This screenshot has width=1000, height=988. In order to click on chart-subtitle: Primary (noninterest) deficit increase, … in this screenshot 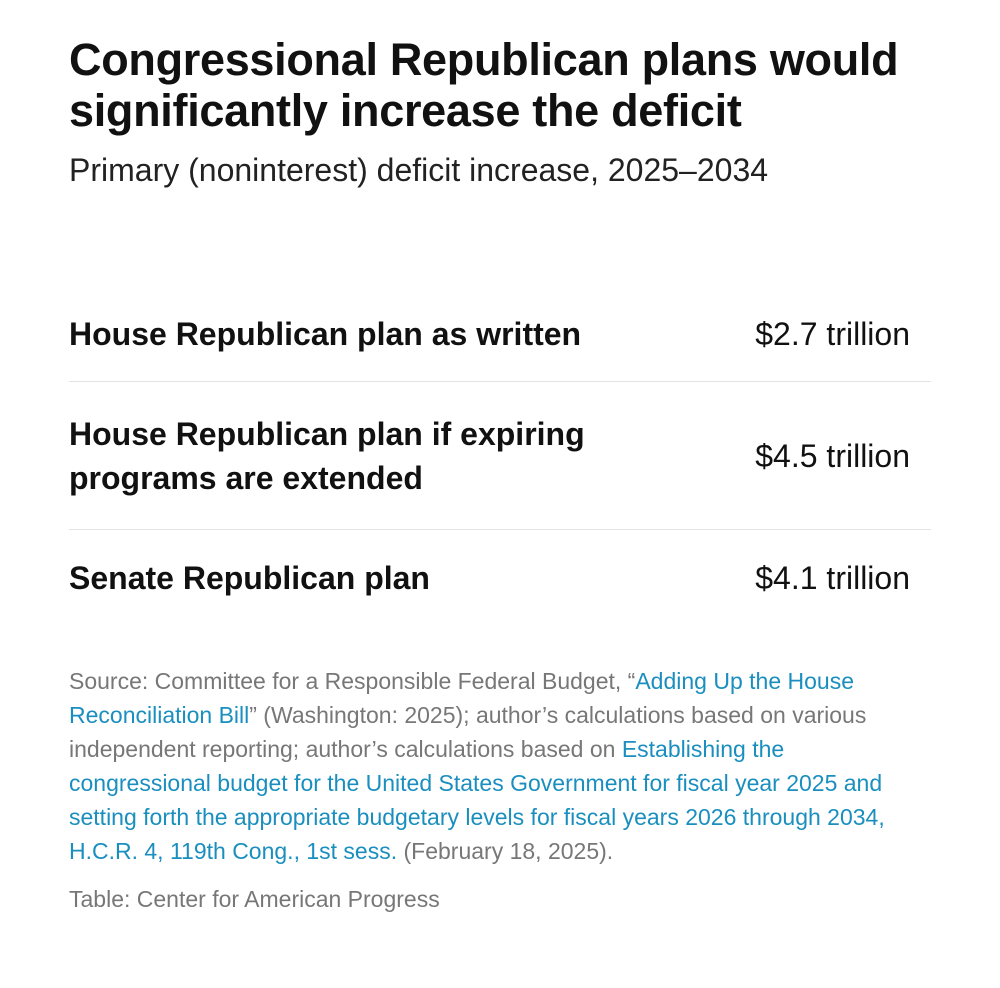, I will do `click(419, 170)`.